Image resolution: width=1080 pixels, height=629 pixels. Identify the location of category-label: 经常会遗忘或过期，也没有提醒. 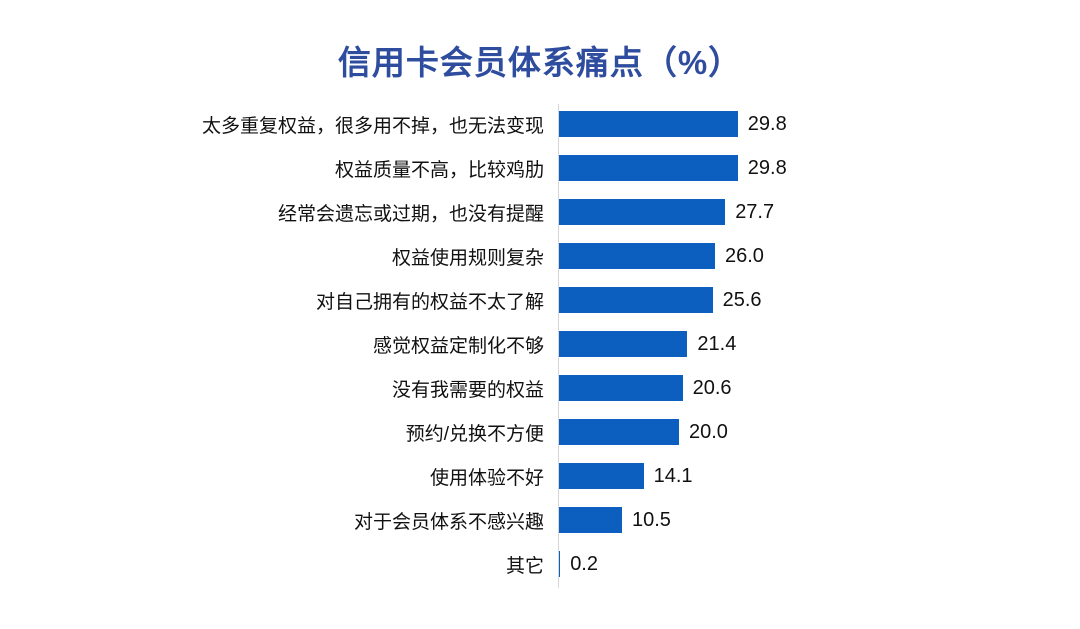
(410, 214).